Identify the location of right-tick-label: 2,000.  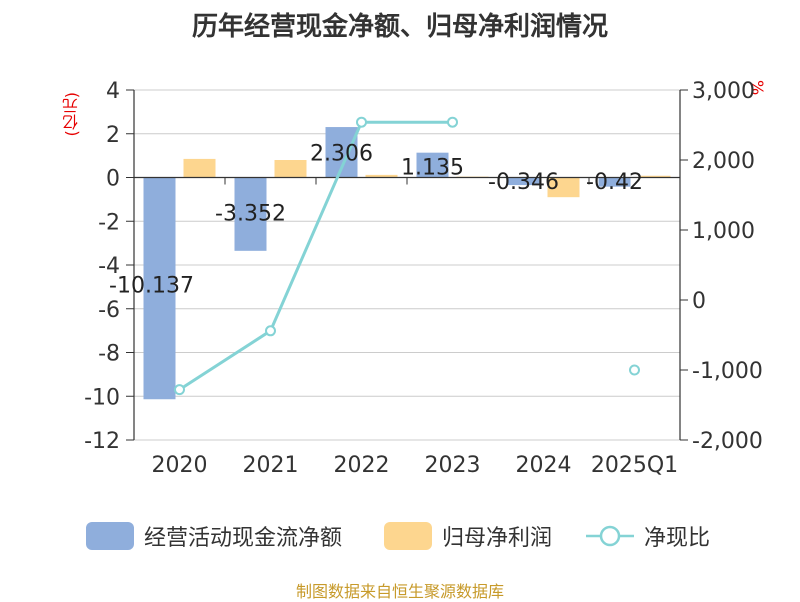
(723, 161).